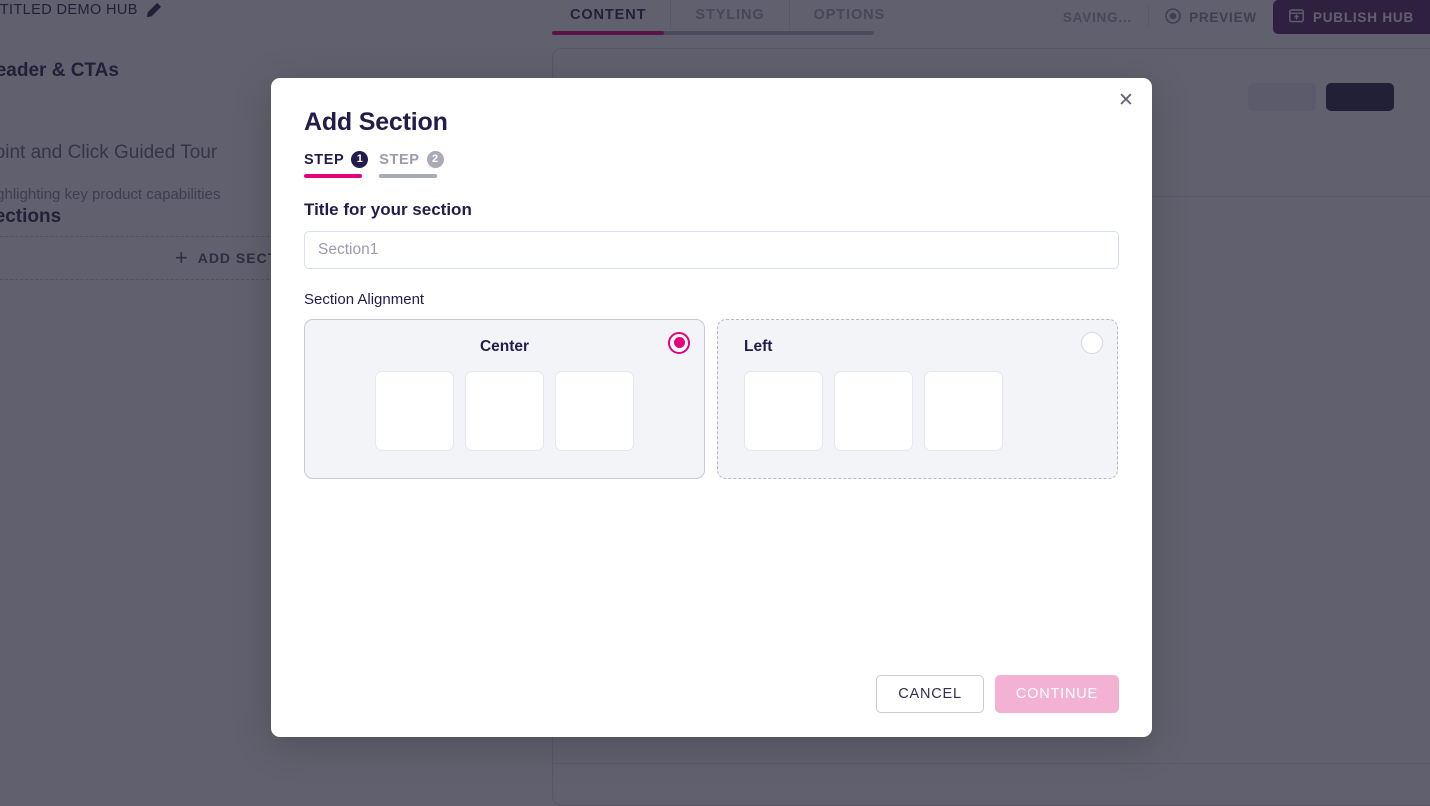 The image size is (1430, 806). I want to click on step-1-number: 1, so click(360, 159).